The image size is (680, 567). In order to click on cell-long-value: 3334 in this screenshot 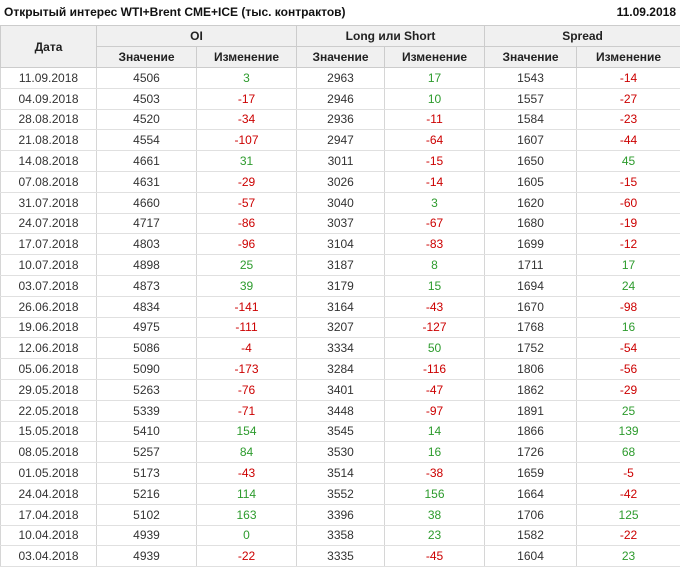, I will do `click(341, 348)`.